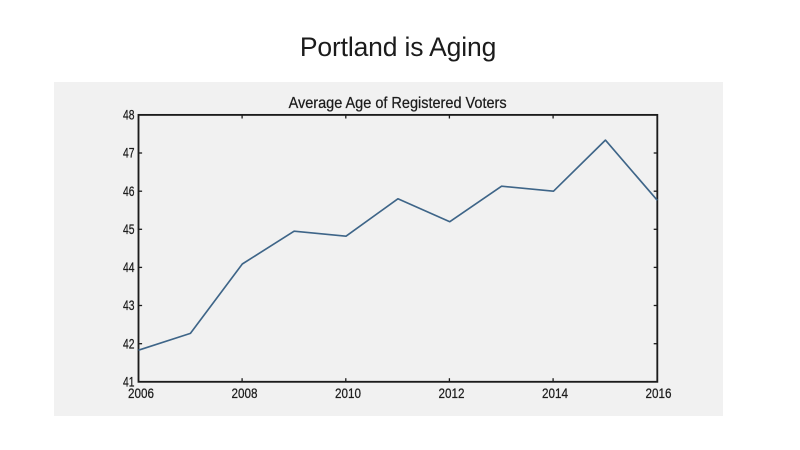 Image resolution: width=800 pixels, height=450 pixels. Describe the element at coordinates (129, 115) in the screenshot. I see `svg-text: 48` at that location.